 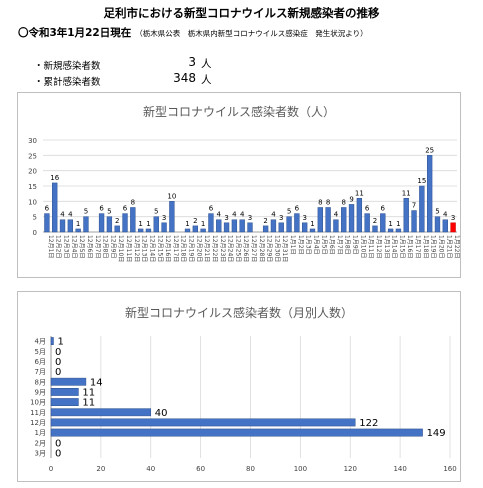 What do you see at coordinates (417, 246) in the screenshot?
I see `x-tick-label: 1月17日` at bounding box center [417, 246].